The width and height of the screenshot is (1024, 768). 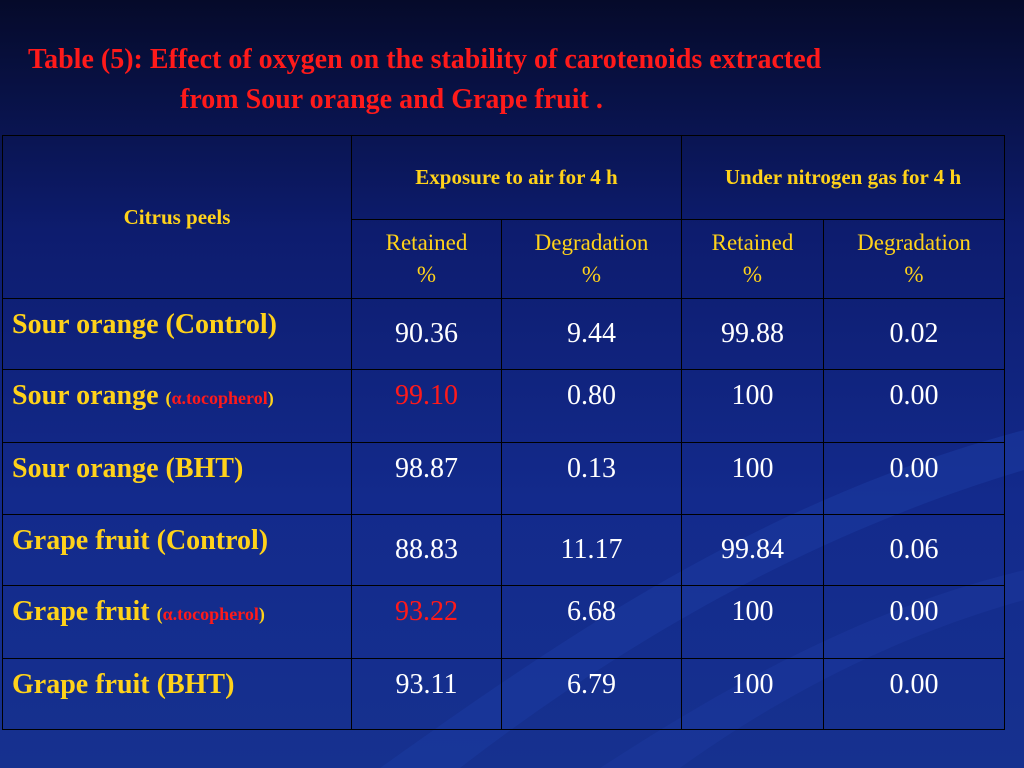 I want to click on table-row: Grape fruit (BHT) 93.11 6.79 100 0.00, so click(x=503, y=694).